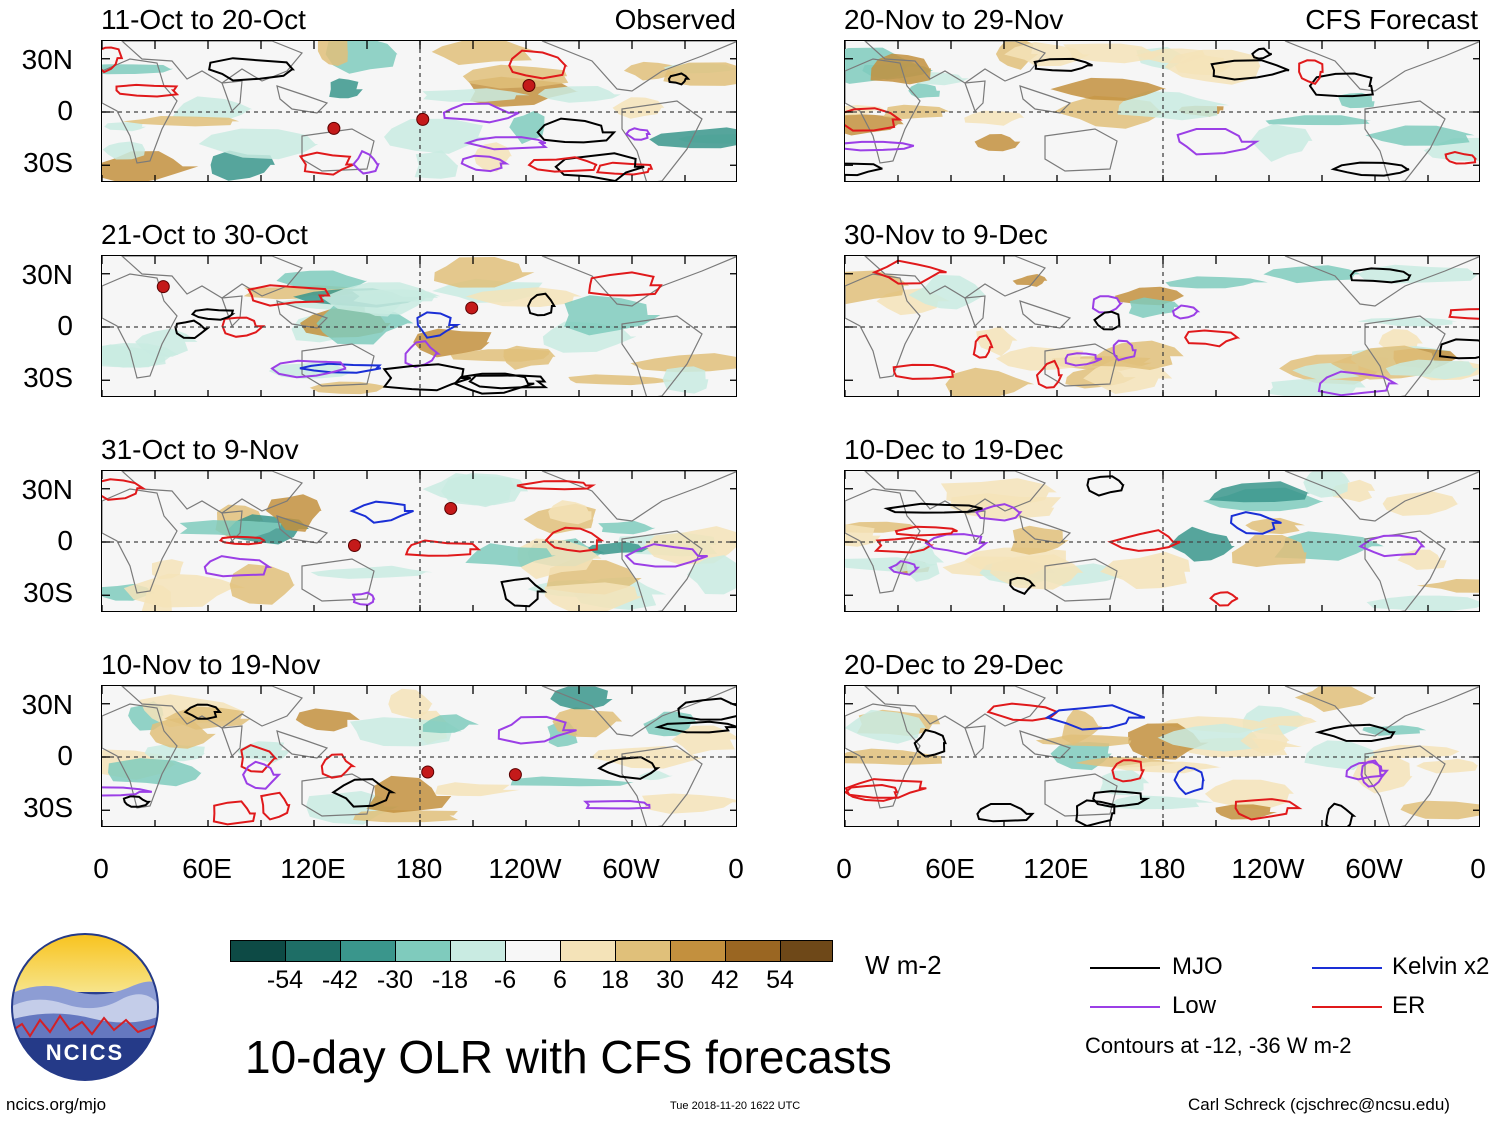  Describe the element at coordinates (1056, 868) in the screenshot. I see `x-tick-label: 120E` at that location.